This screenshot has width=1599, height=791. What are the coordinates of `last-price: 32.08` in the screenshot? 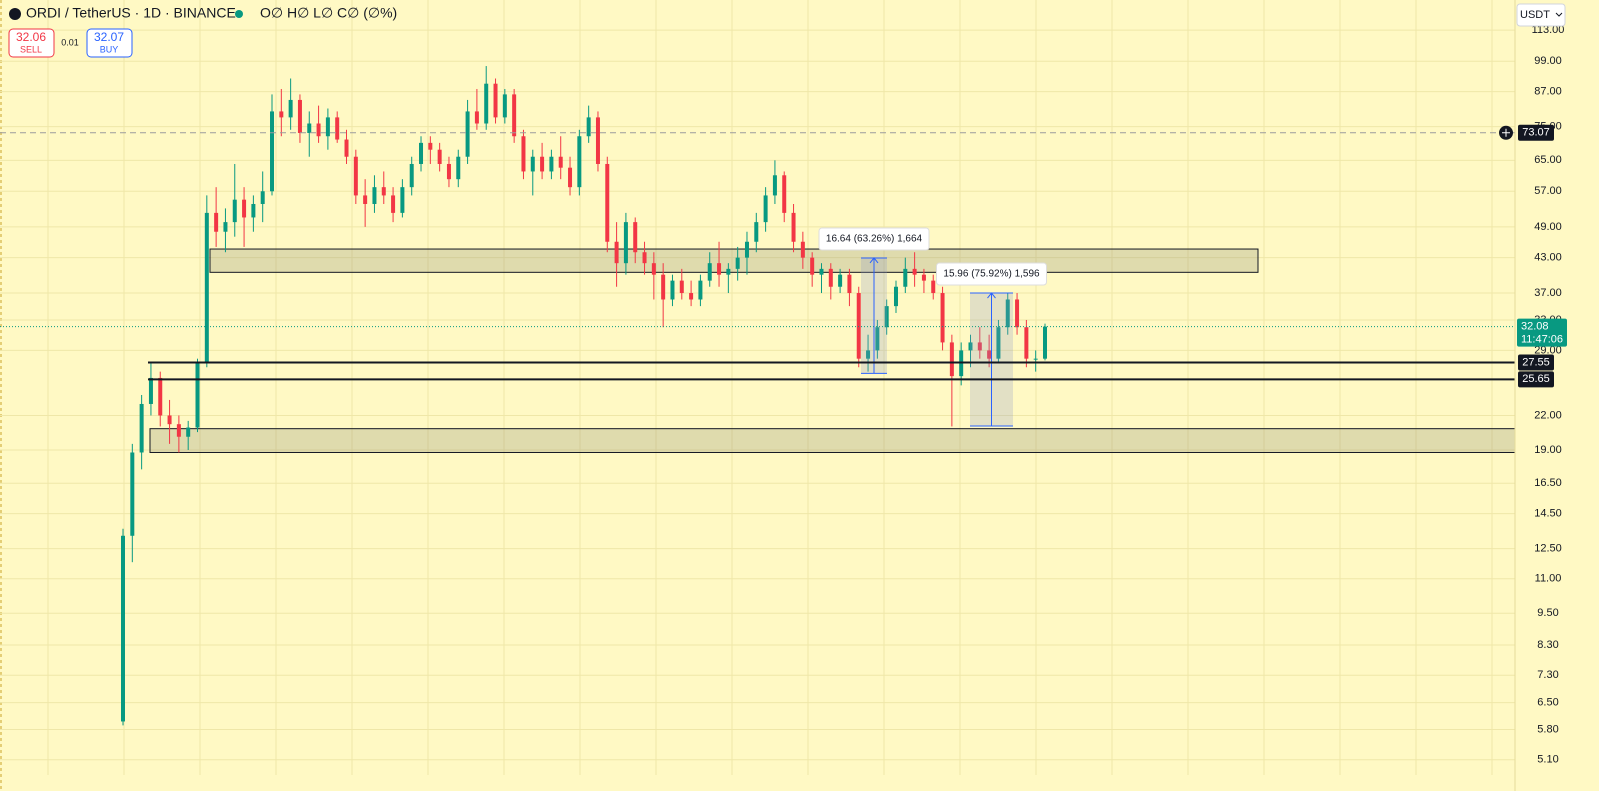 It's located at (1535, 327).